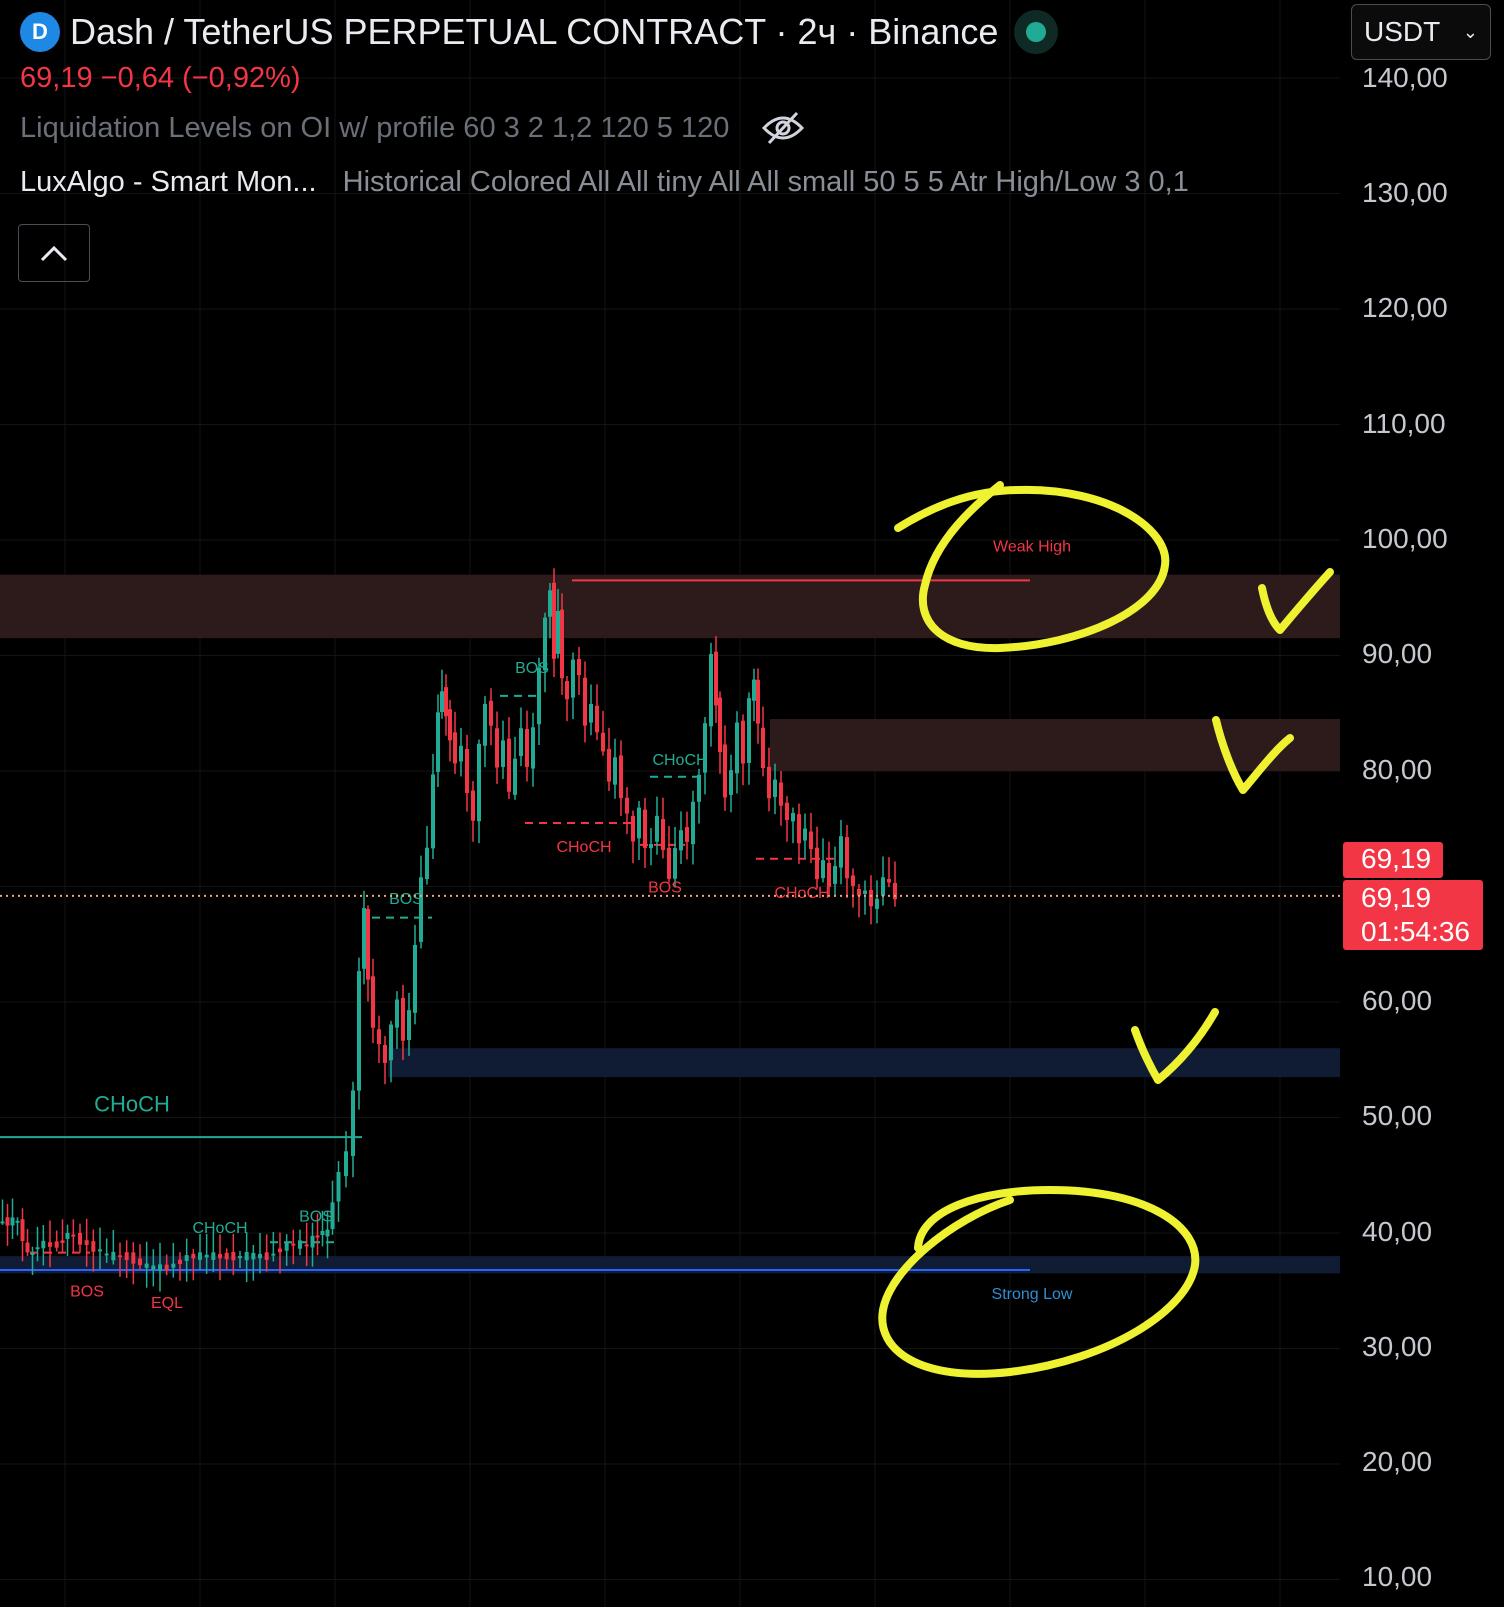  I want to click on currency-select: USDT ⌄, so click(1421, 32).